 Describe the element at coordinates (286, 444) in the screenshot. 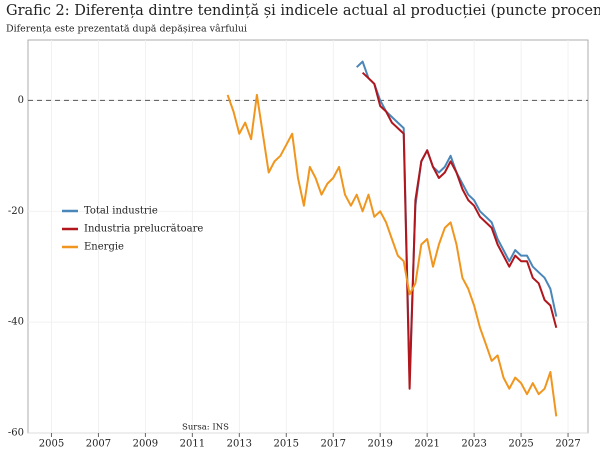

I see `x-tick-label: 2015` at that location.